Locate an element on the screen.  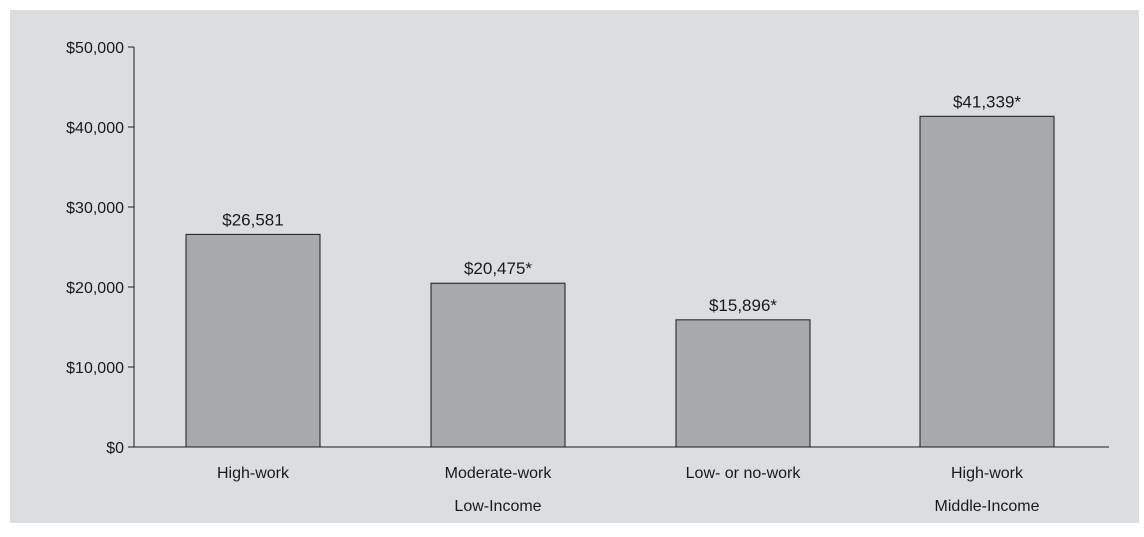
group-labels: Low-Income Middle-Income is located at coordinates (746, 506).